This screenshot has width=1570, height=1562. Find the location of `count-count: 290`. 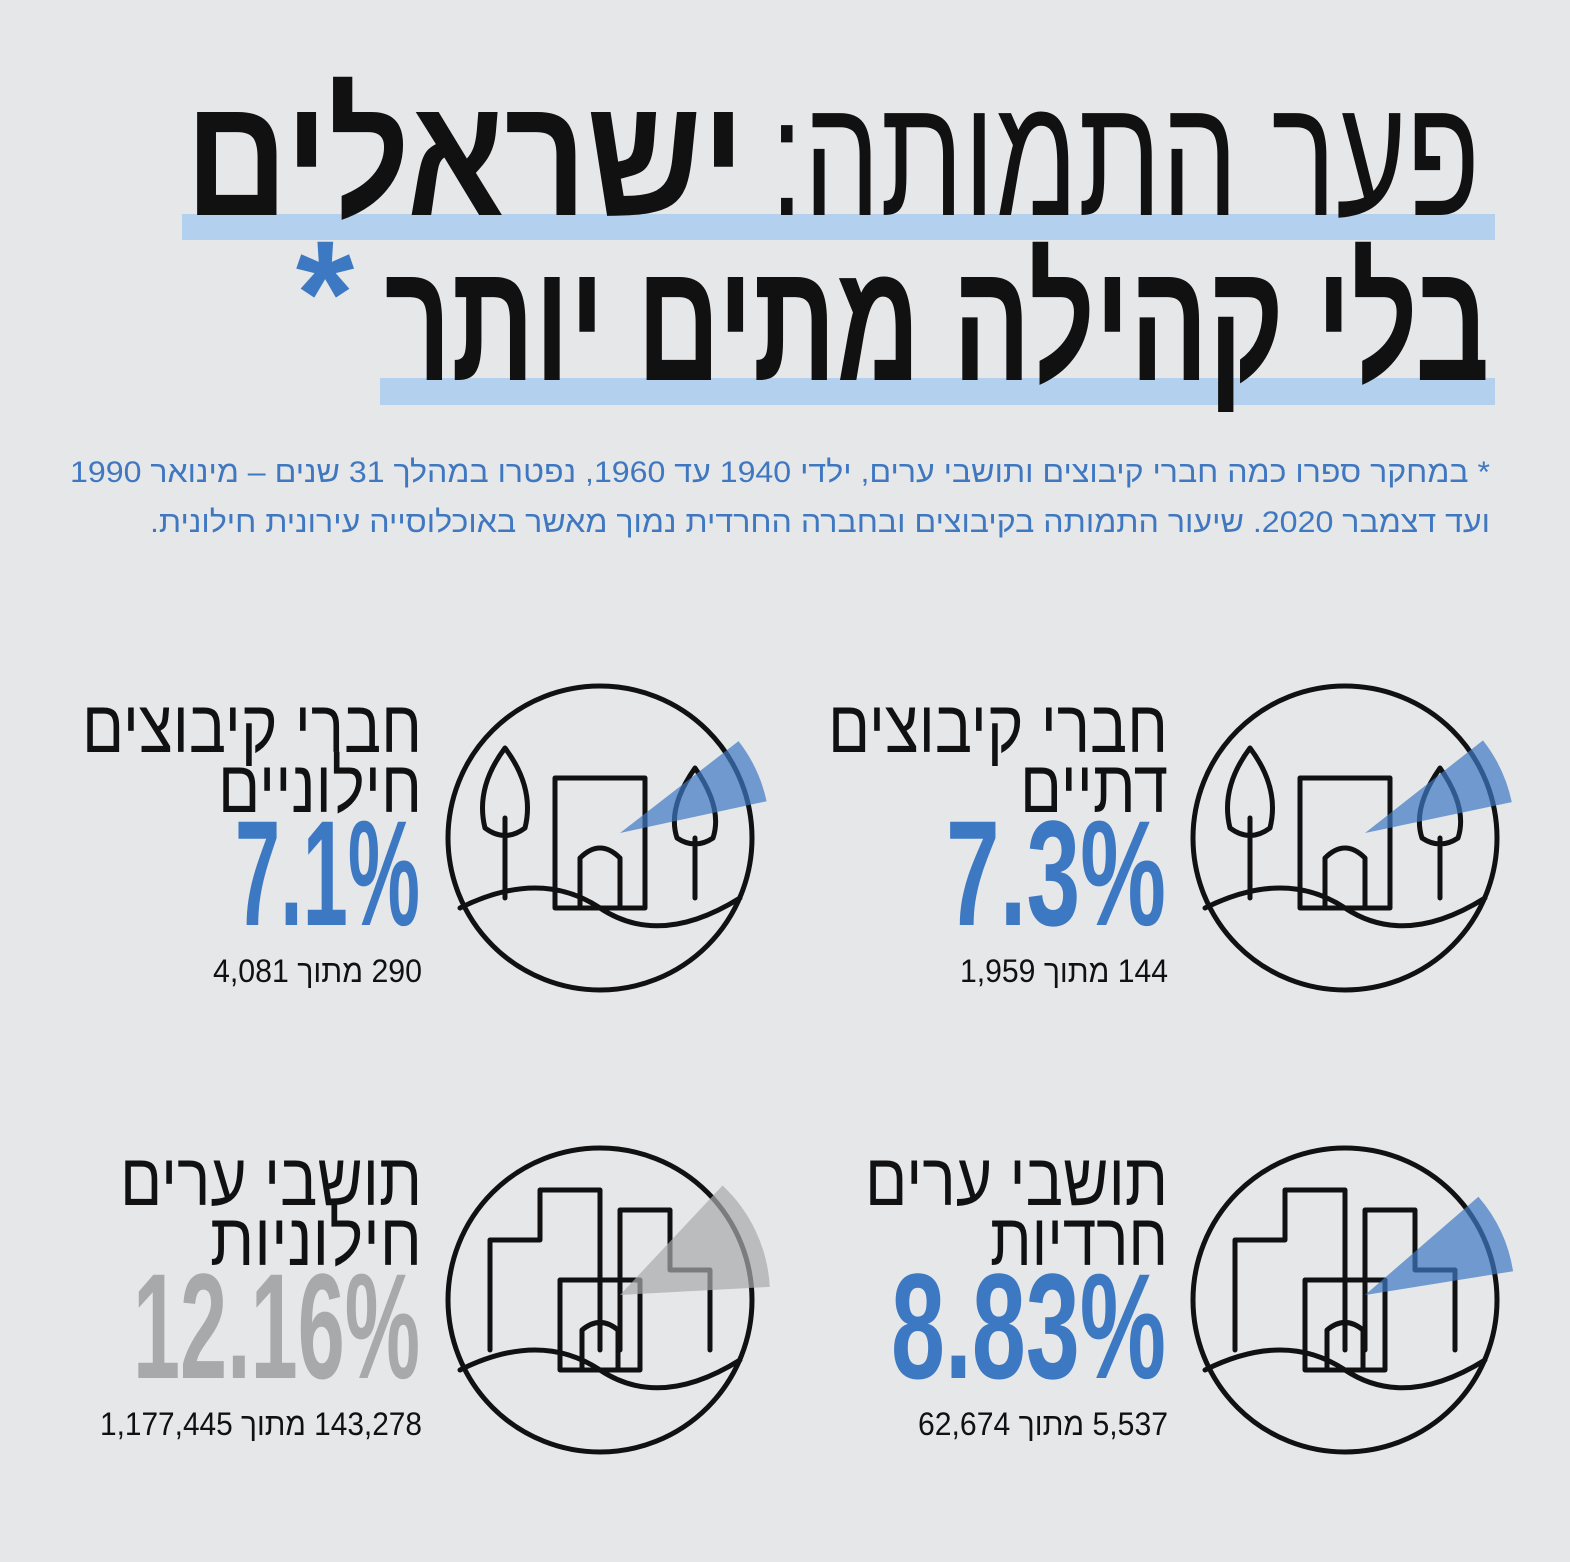

count-count: 290 is located at coordinates (396, 971).